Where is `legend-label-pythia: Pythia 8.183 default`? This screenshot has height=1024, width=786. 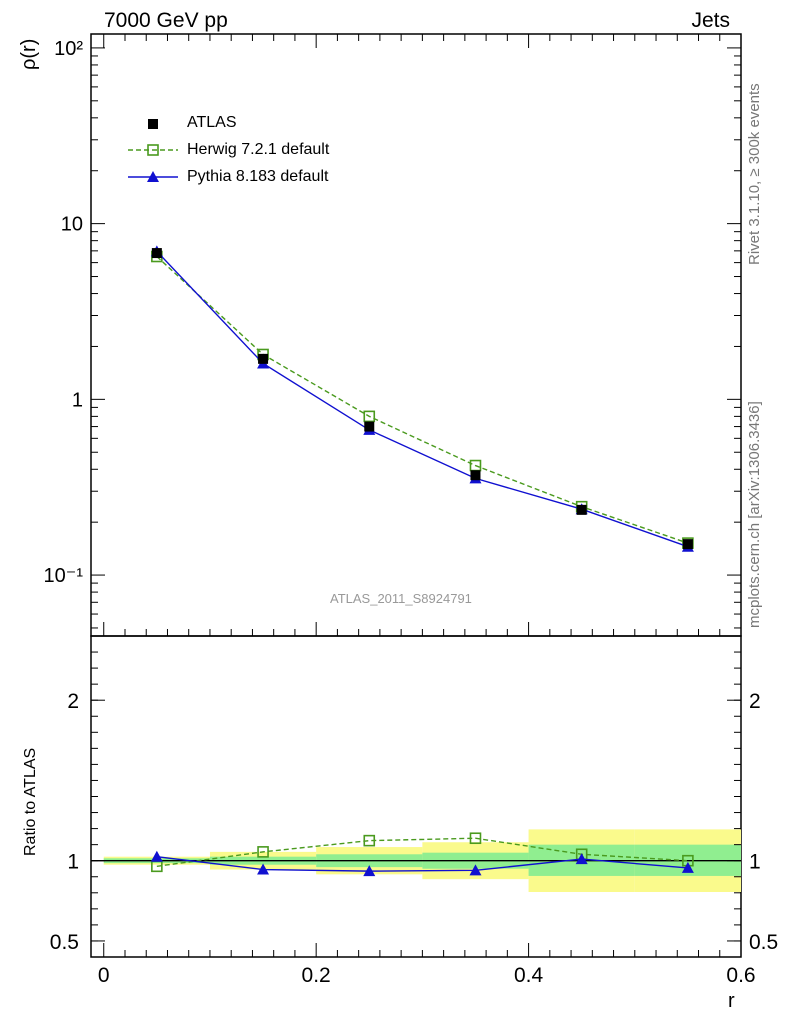 legend-label-pythia: Pythia 8.183 default is located at coordinates (258, 176).